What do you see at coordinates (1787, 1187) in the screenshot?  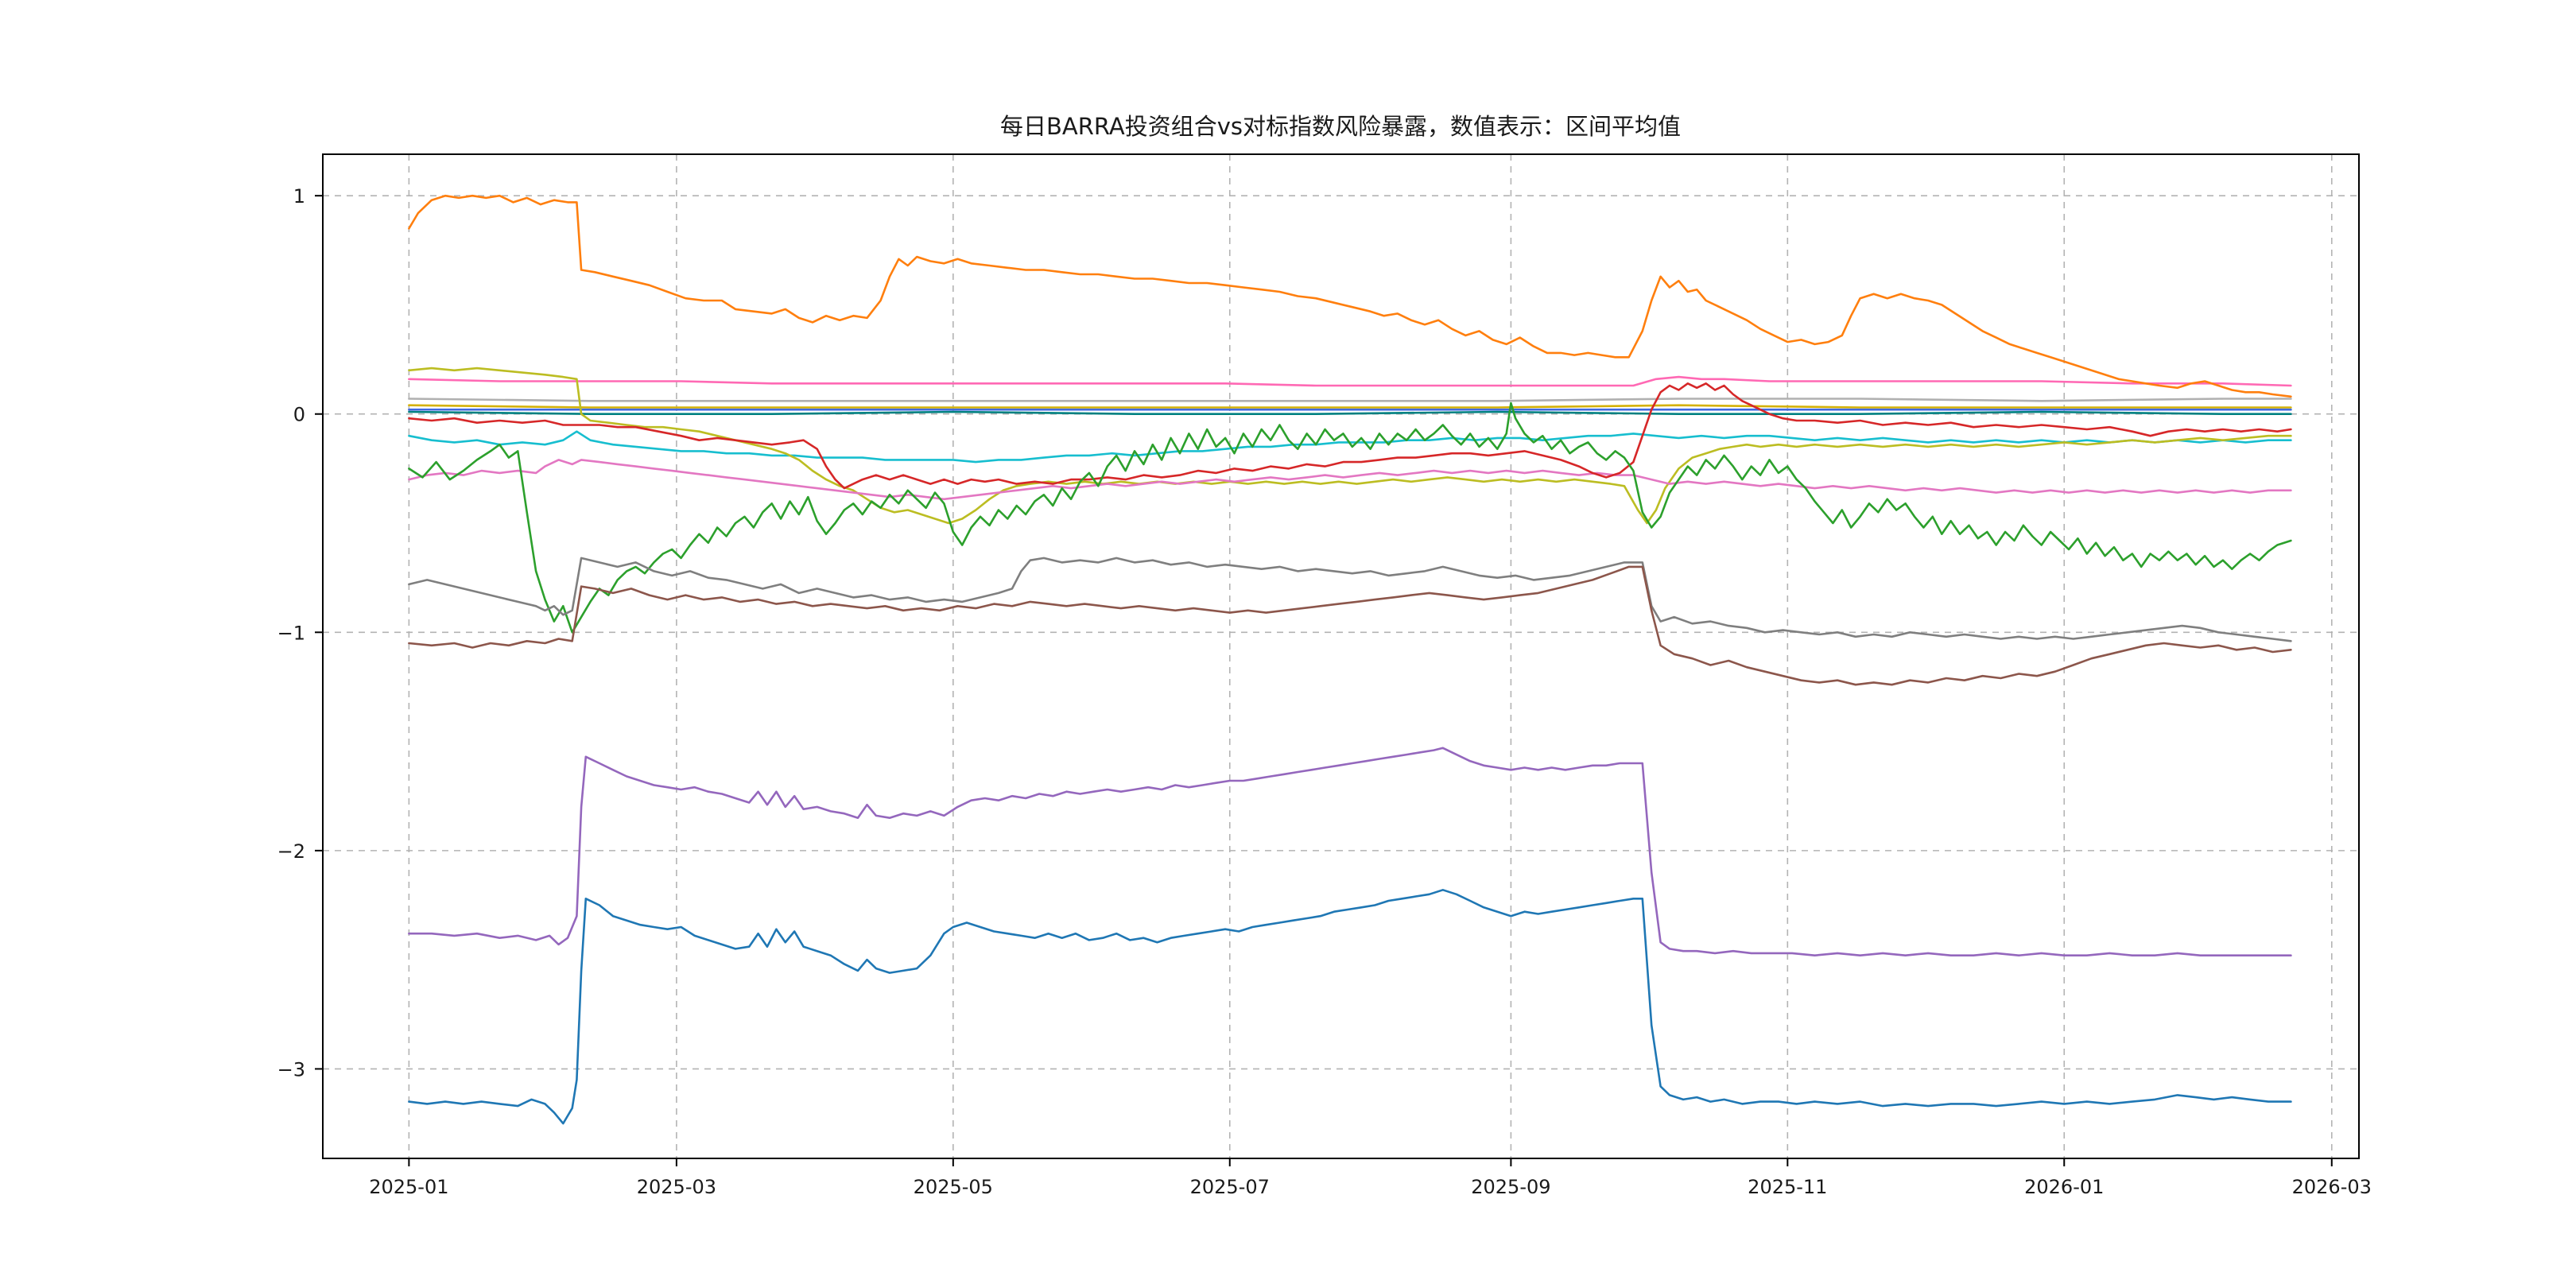 I see `x-tick-label: 2025-11` at bounding box center [1787, 1187].